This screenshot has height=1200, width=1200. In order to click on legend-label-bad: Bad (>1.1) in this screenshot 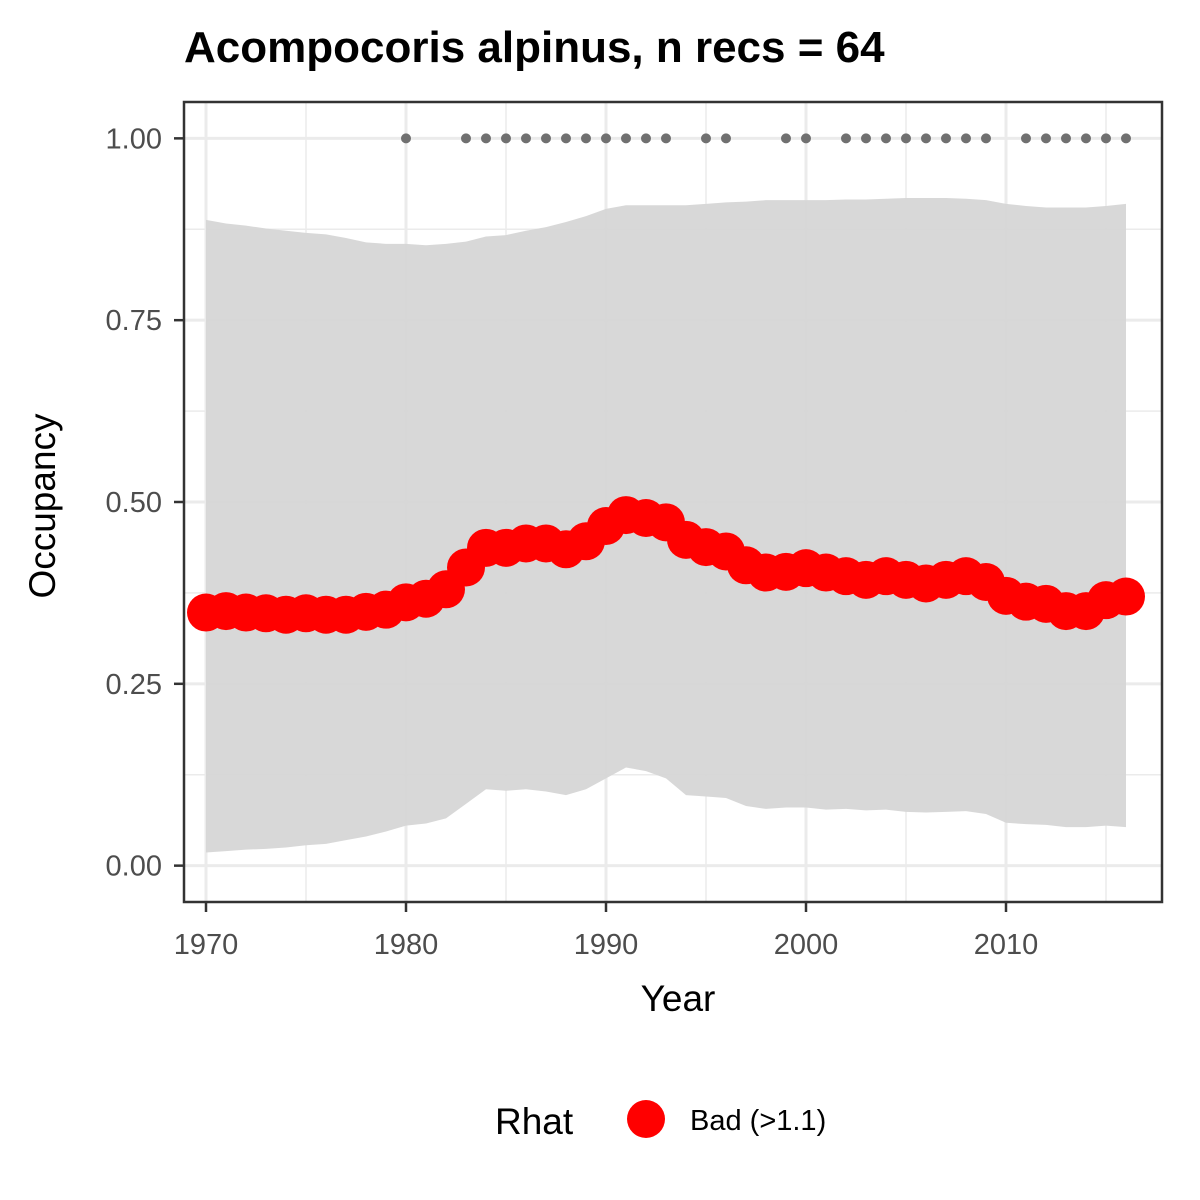, I will do `click(758, 1121)`.